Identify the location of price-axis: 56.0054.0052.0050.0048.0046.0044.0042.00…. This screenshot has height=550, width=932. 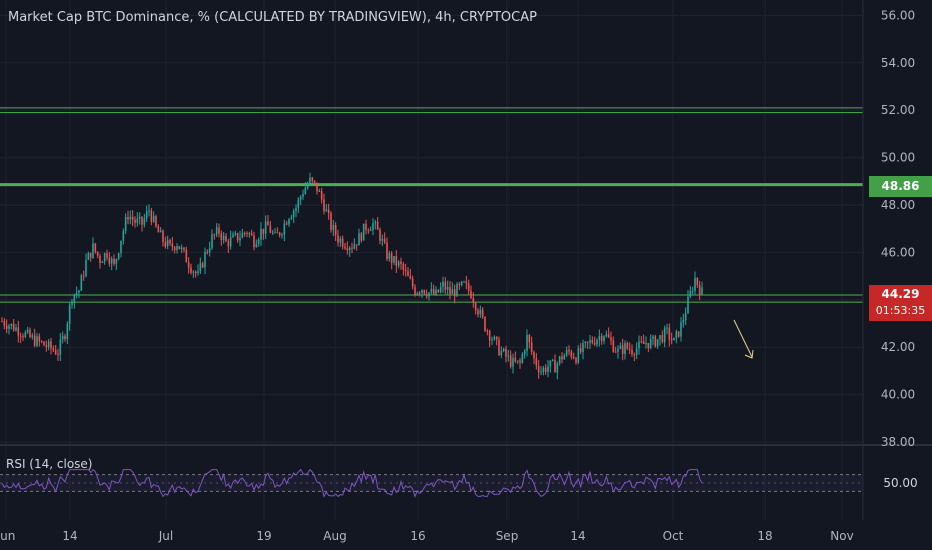
(898, 228).